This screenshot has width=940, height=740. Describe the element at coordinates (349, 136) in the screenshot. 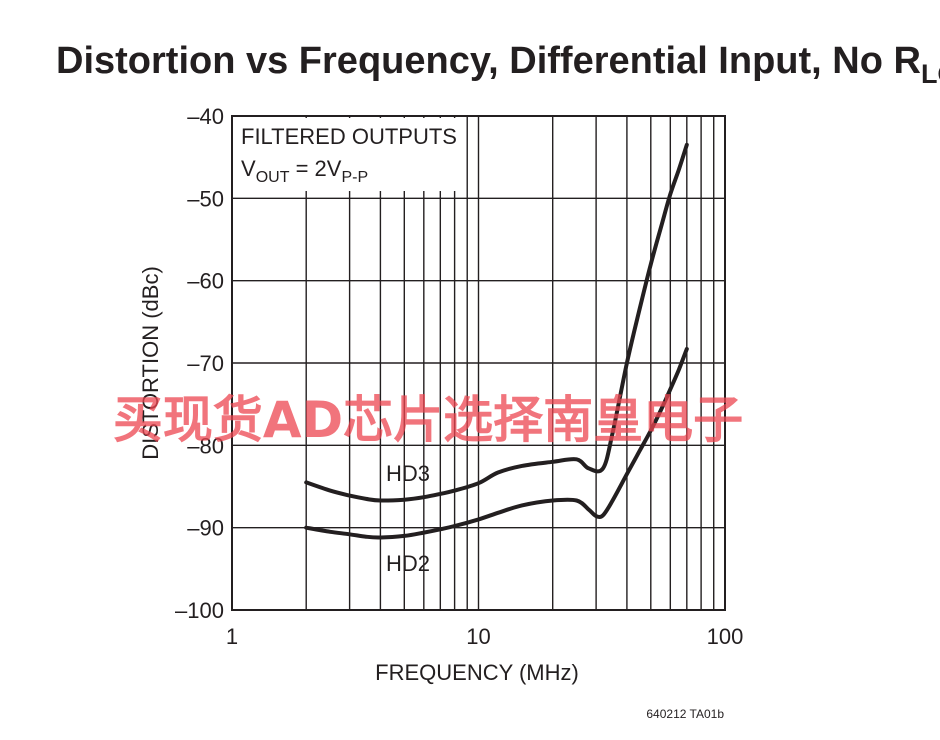

I see `annotation-filtered-outputs: FILTERED OUTPUTS` at that location.